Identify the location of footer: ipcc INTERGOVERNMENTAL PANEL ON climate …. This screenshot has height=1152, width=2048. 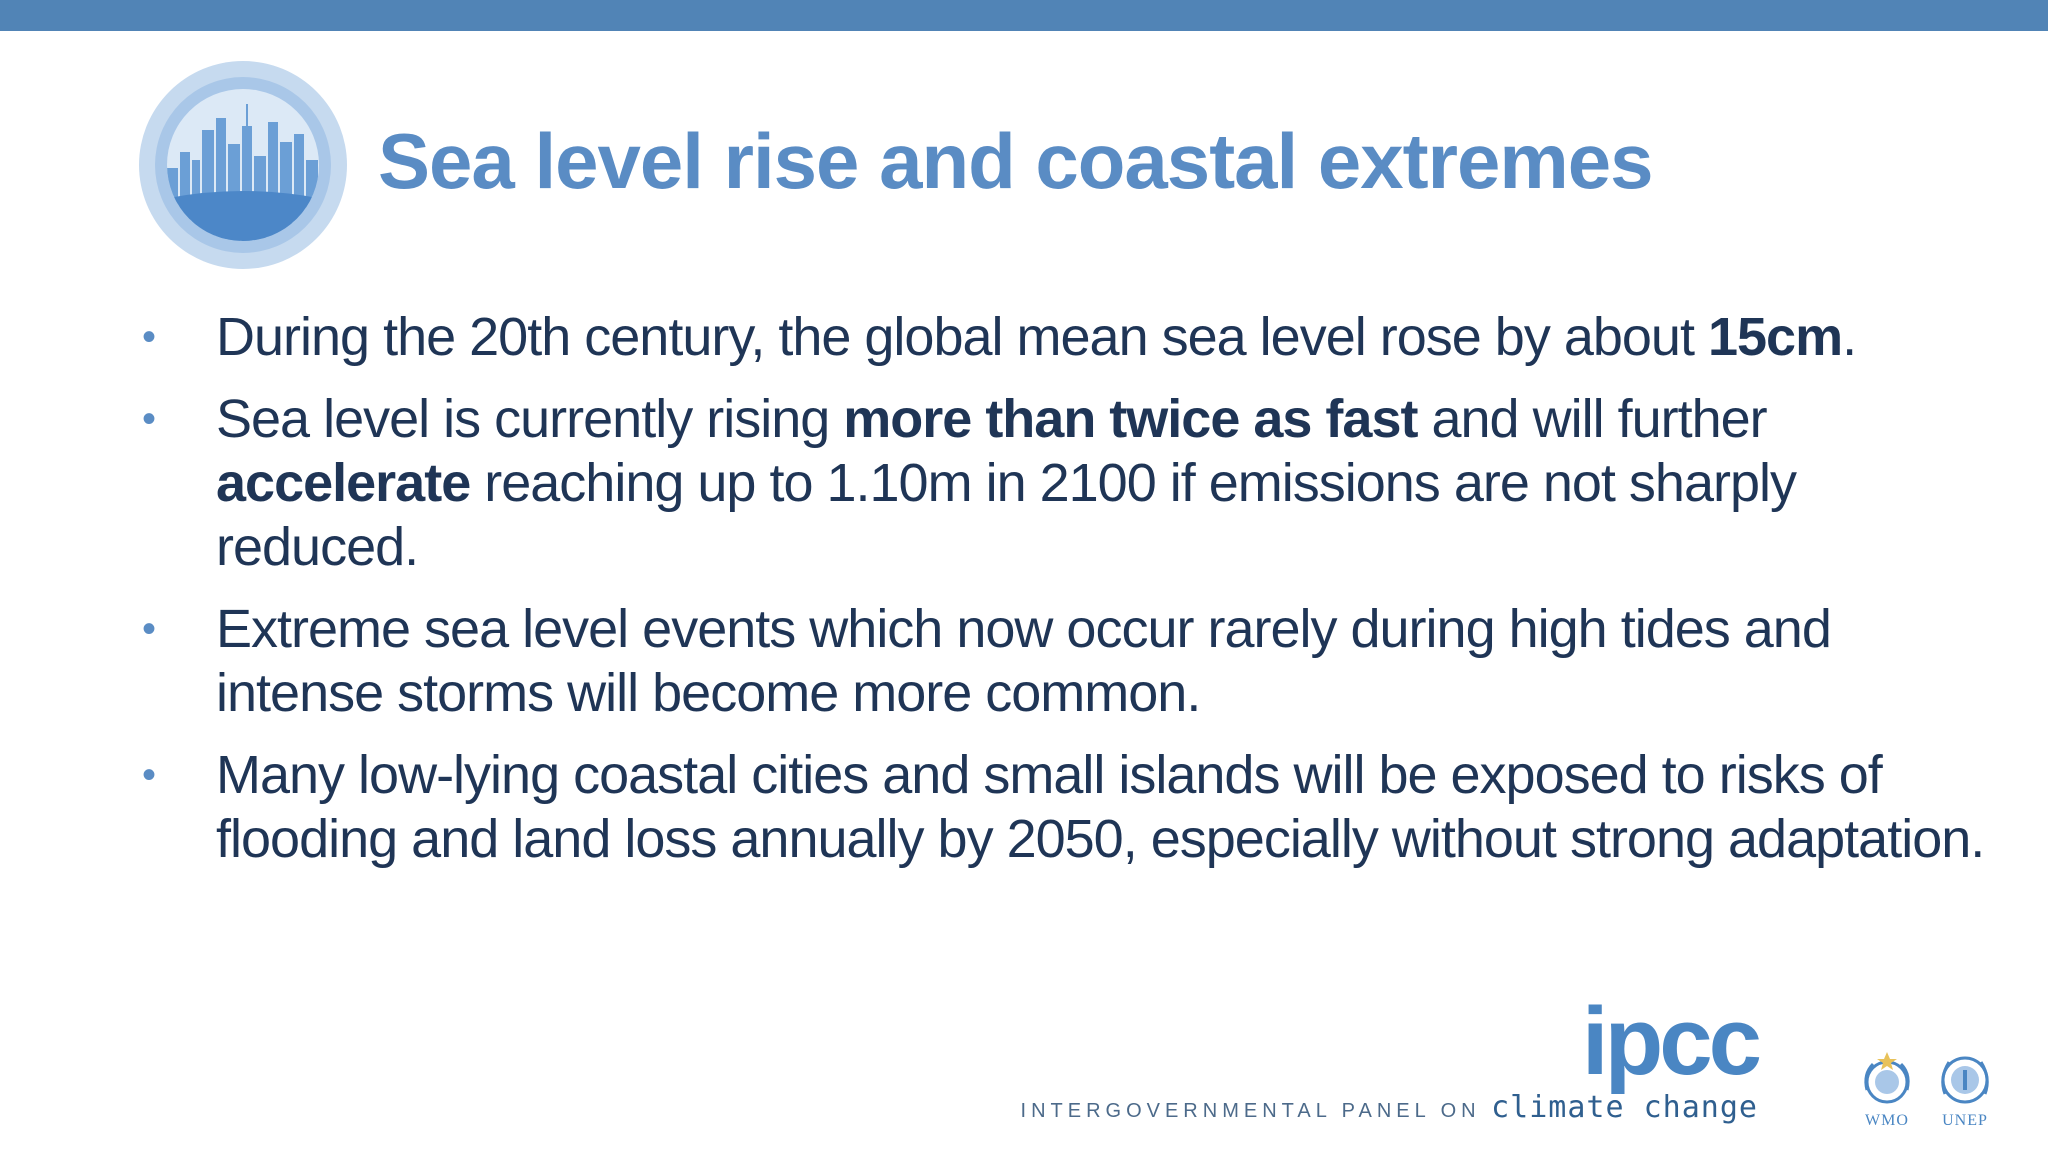
(1534, 1067).